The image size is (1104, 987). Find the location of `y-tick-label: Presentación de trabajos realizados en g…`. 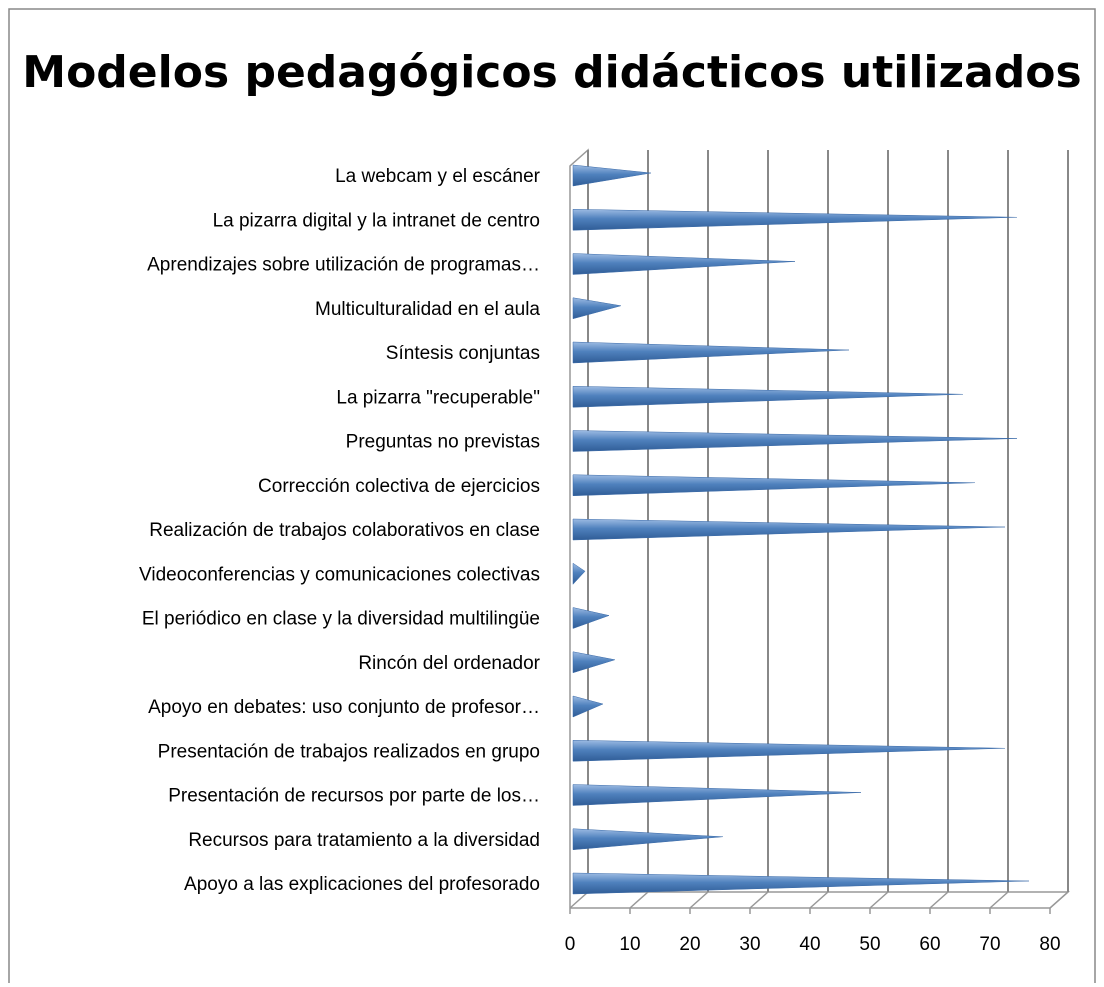

y-tick-label: Presentación de trabajos realizados en g… is located at coordinates (349, 751).